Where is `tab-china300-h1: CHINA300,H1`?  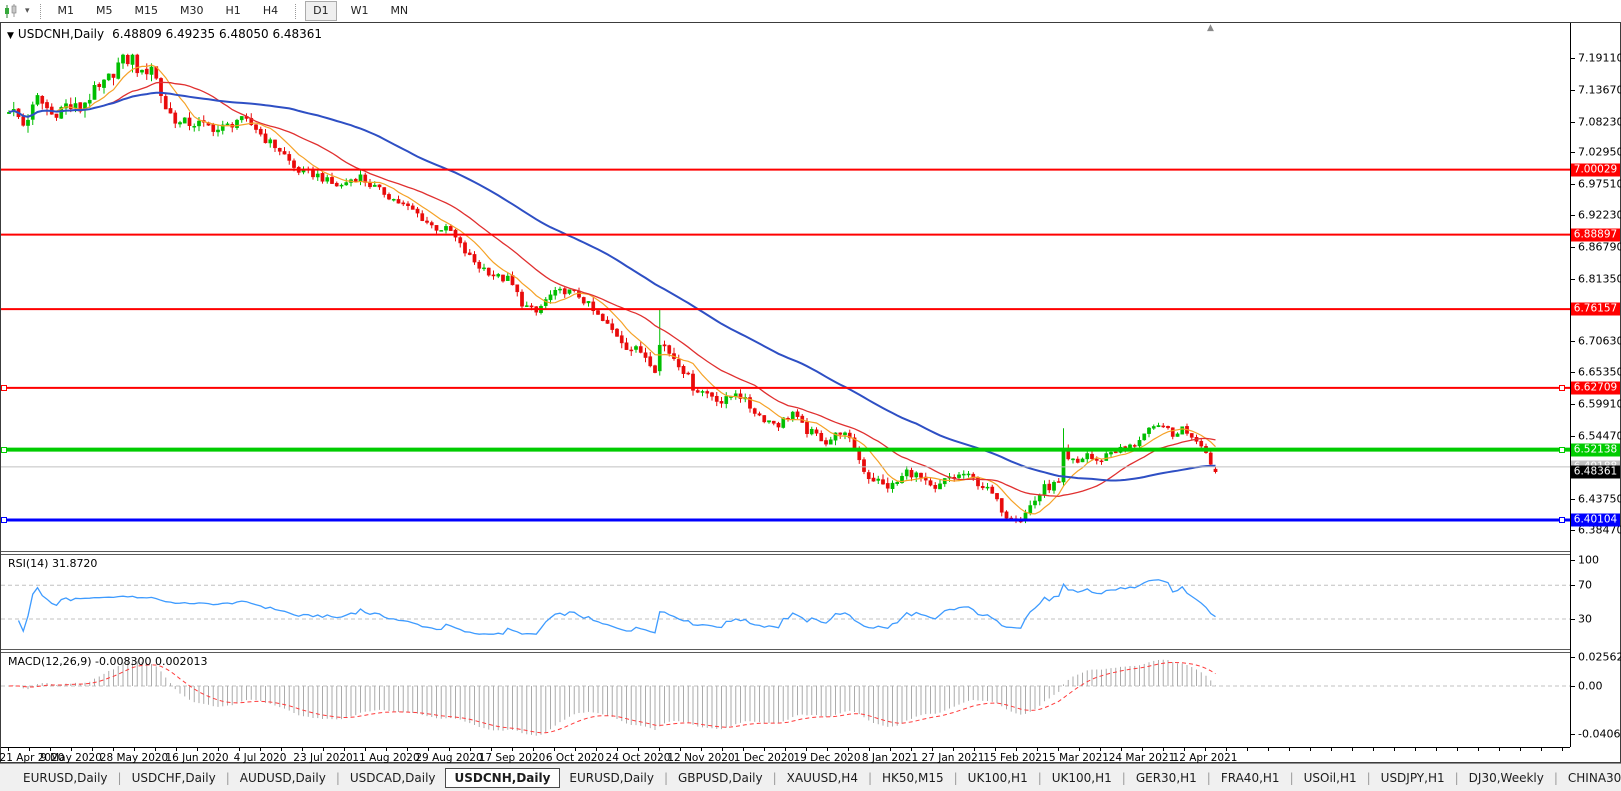
tab-china300-h1: CHINA300,H1 is located at coordinates (1594, 777).